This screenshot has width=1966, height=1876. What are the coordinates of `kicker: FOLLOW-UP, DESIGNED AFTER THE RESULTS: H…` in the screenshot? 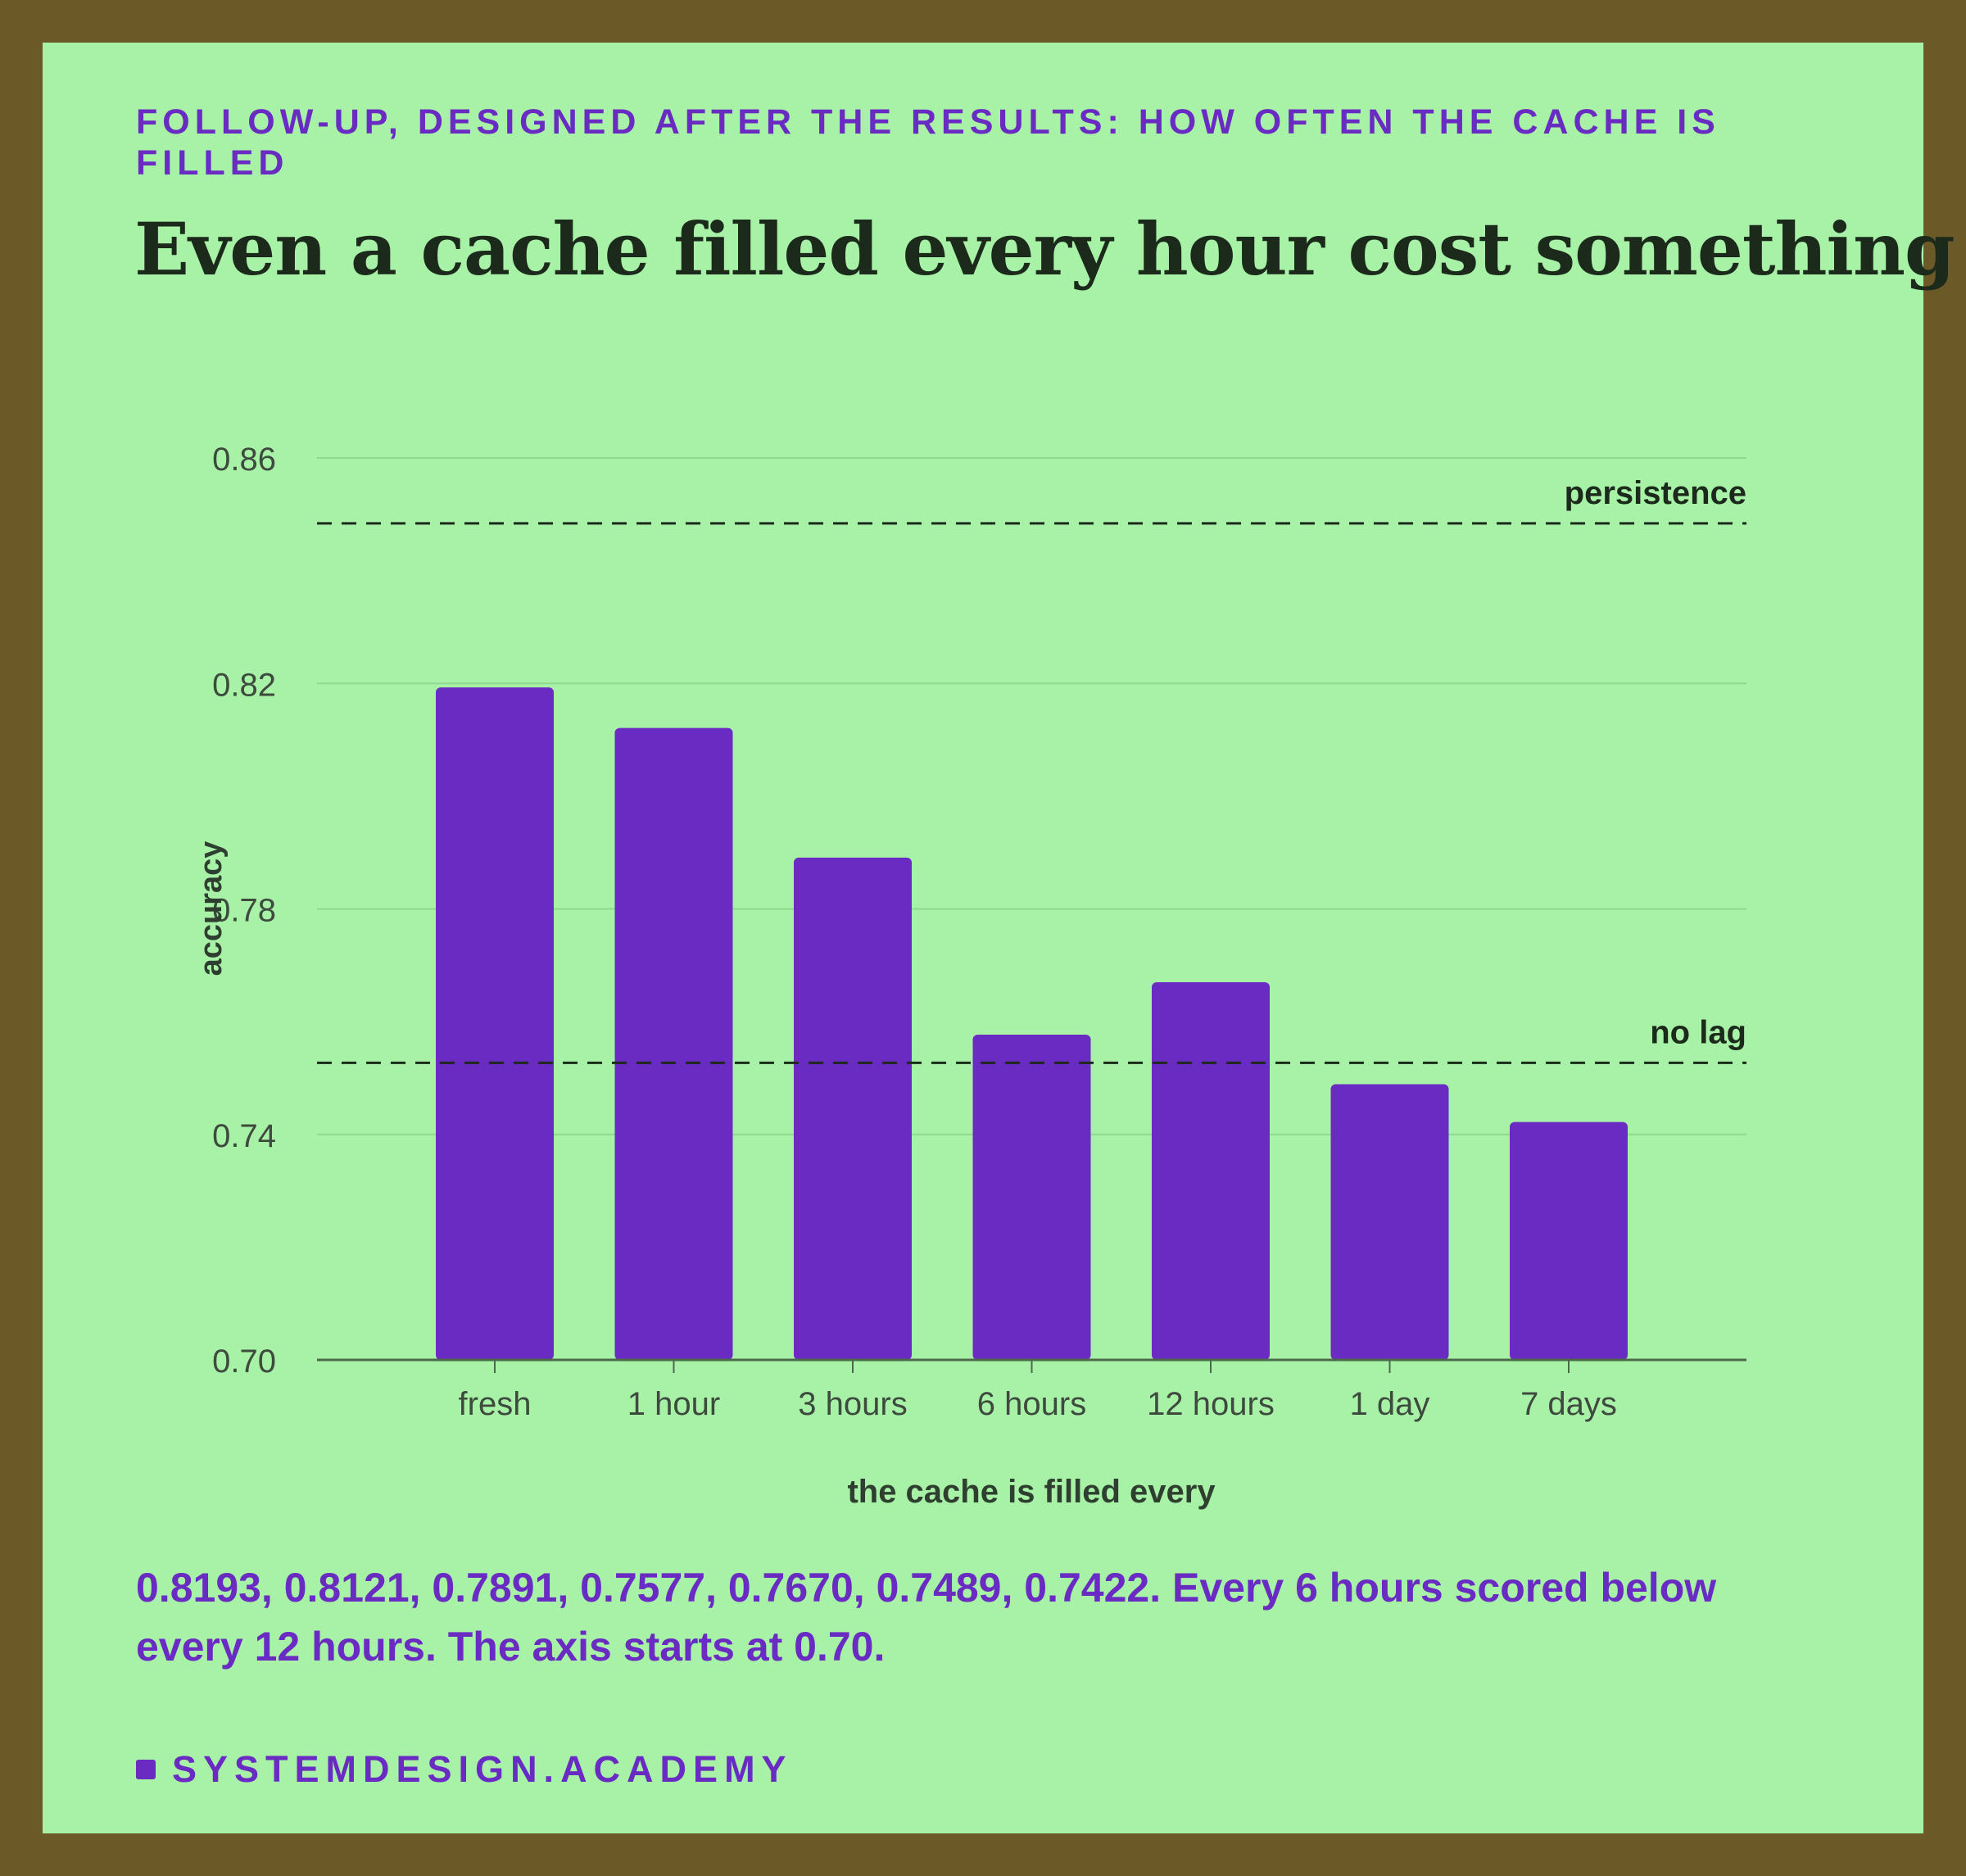 It's located at (928, 142).